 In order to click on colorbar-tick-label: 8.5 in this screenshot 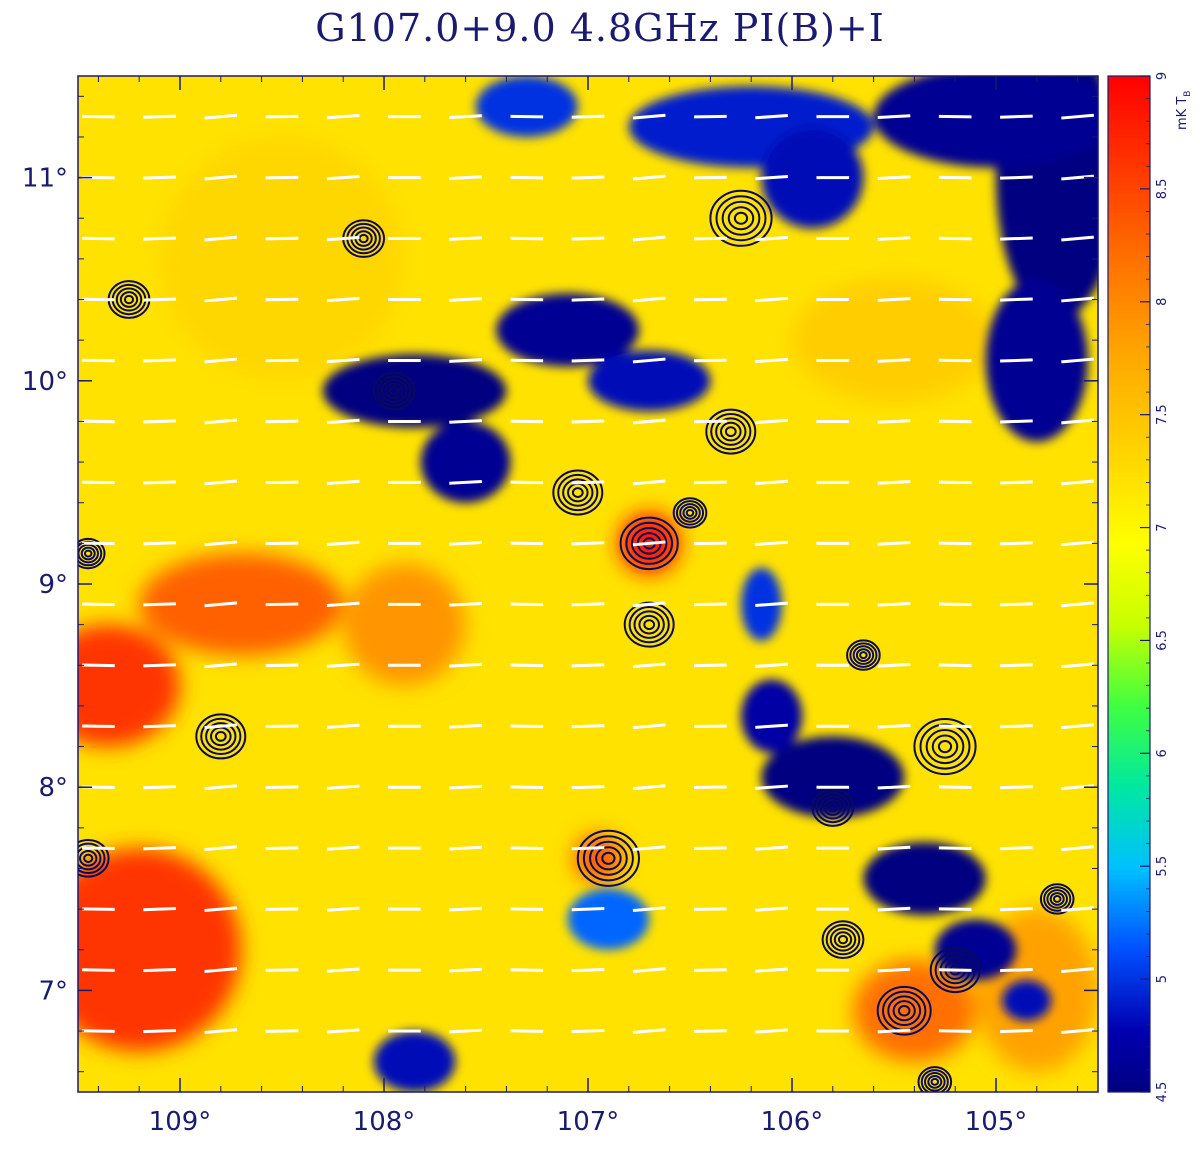, I will do `click(1162, 189)`.